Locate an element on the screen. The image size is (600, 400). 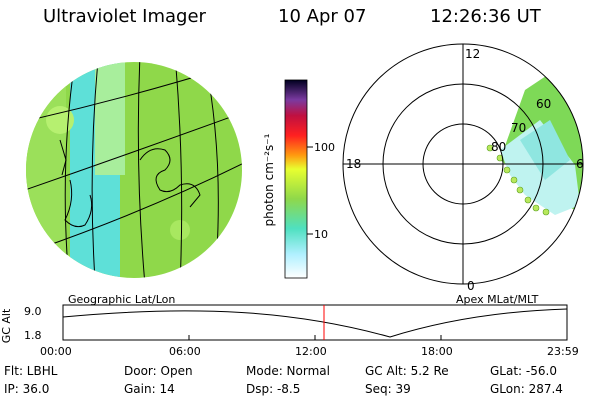
geographic-caption: Geographic Lat/Lon is located at coordinates (122, 299).